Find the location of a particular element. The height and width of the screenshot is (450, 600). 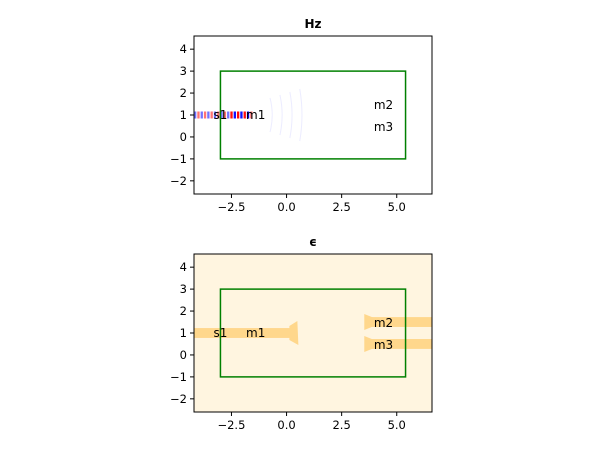

hz-monitor-labels: s1 m1 m2 m3 is located at coordinates (303, 116).